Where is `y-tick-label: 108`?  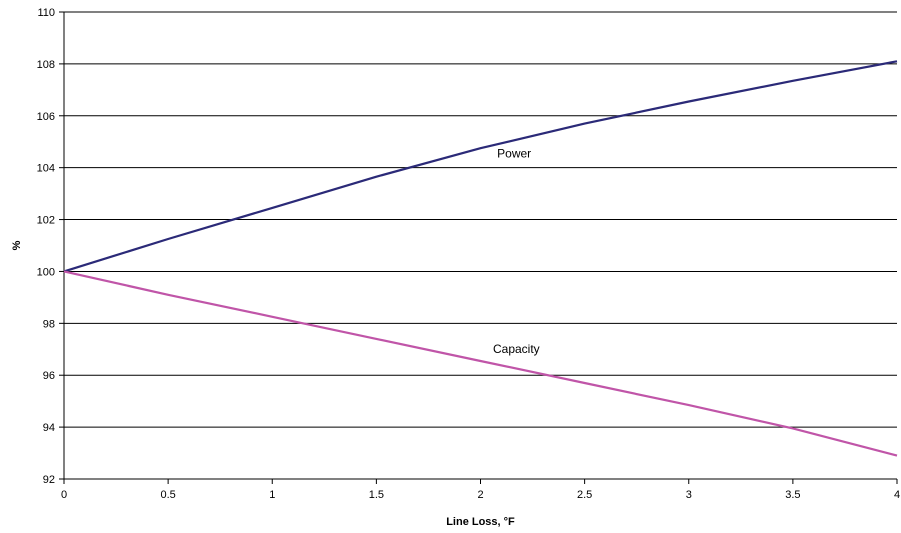 y-tick-label: 108 is located at coordinates (46, 65).